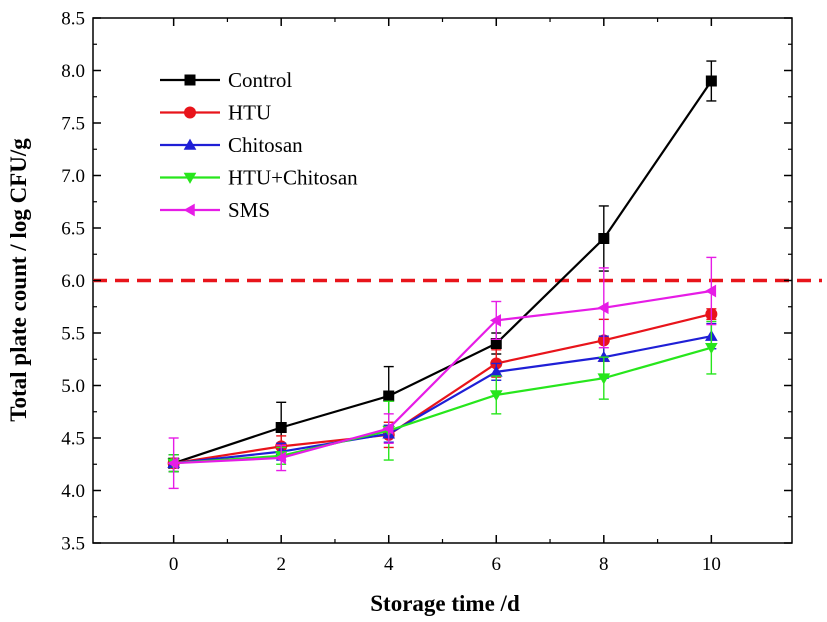 The width and height of the screenshot is (827, 622). I want to click on legend-item: Chitosan, so click(231, 145).